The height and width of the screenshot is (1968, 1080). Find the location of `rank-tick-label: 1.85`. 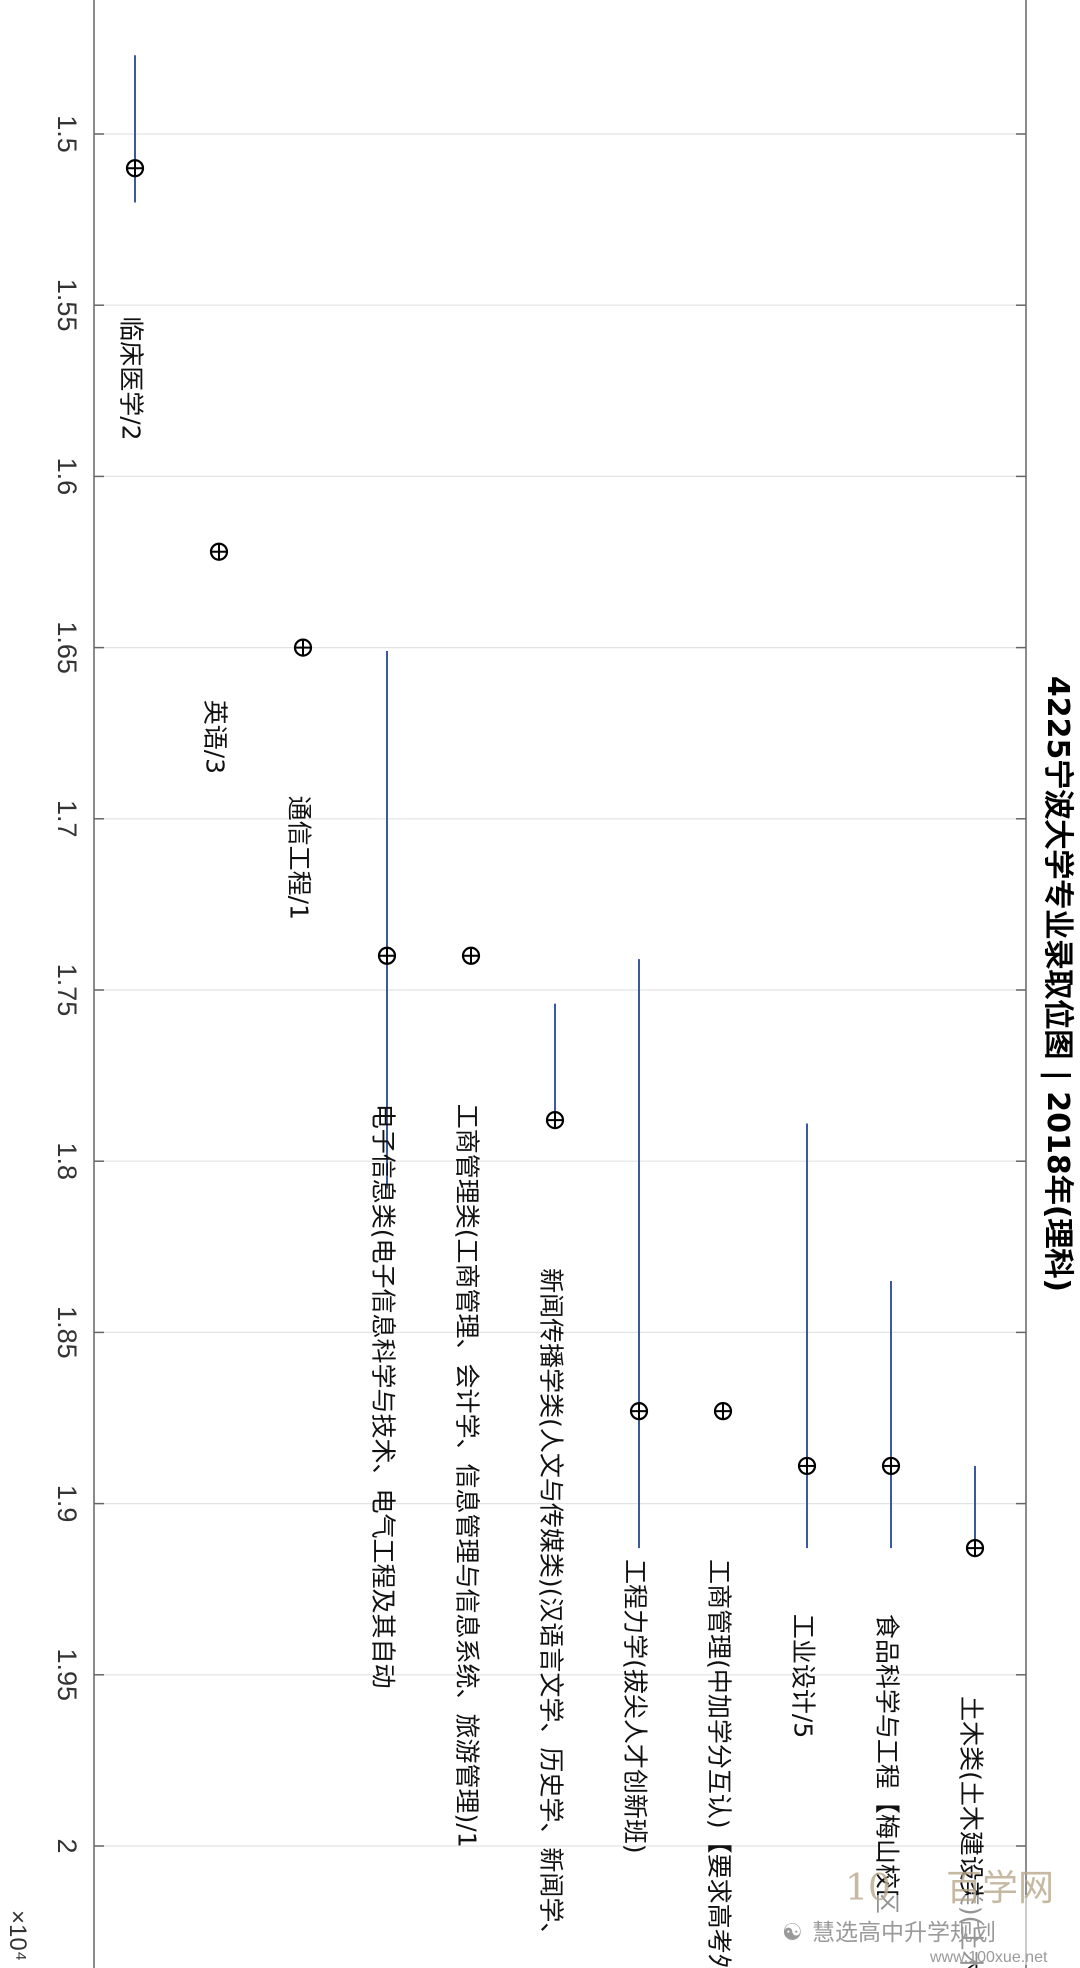

rank-tick-label: 1.85 is located at coordinates (67, 1332).